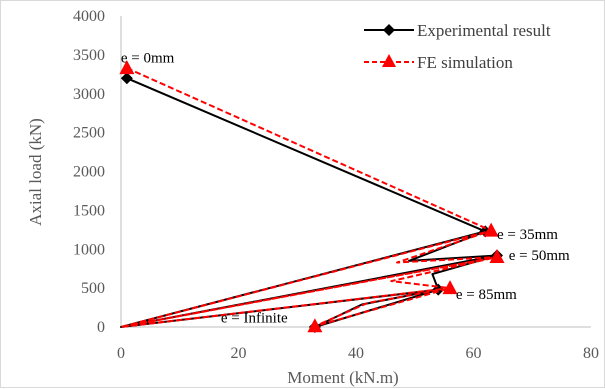 This screenshot has height=389, width=605. I want to click on legend-item-experimental: Experimental result, so click(457, 30).